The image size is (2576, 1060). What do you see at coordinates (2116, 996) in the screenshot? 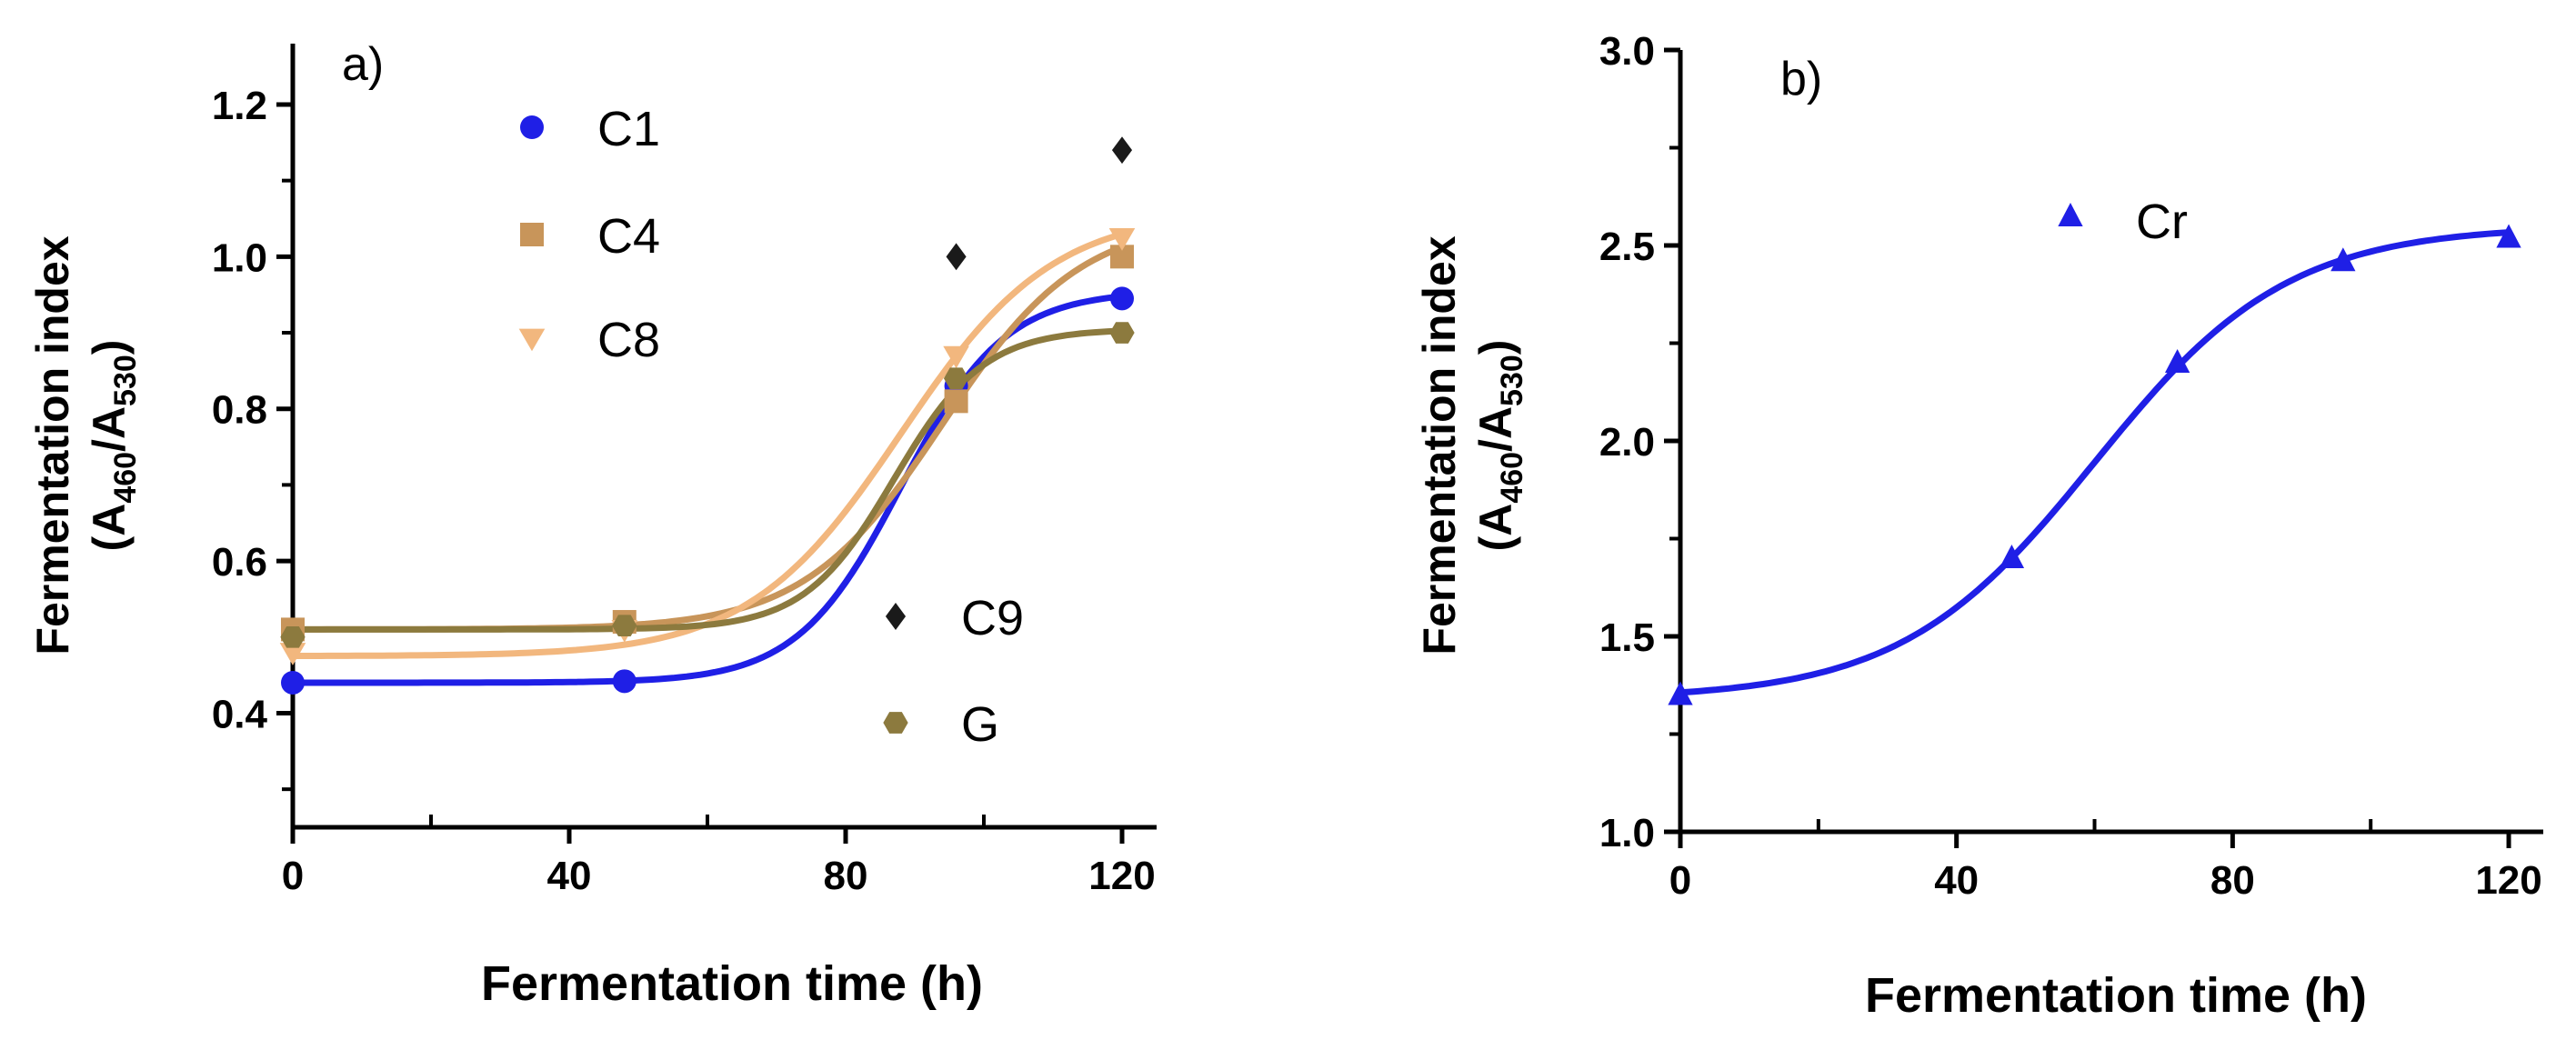
I see `b-x-axis-title: Fermentation time (h)` at bounding box center [2116, 996].